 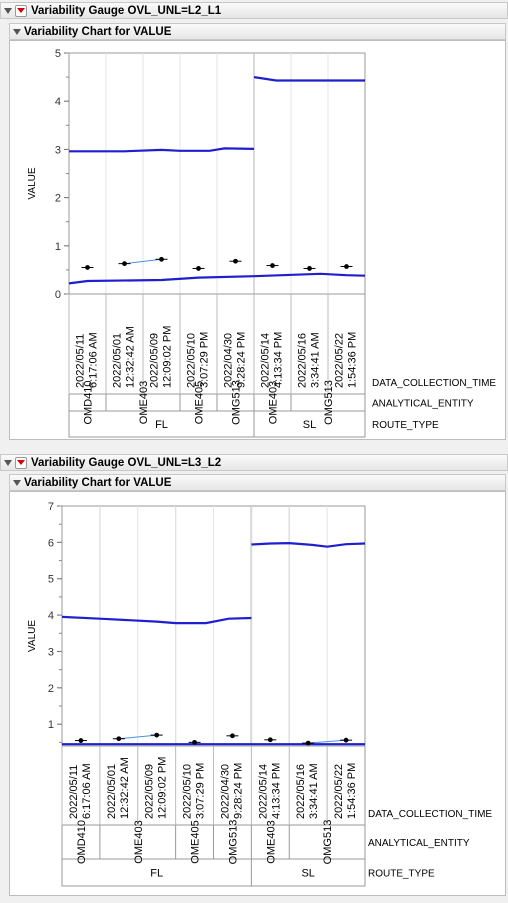 What do you see at coordinates (405, 425) in the screenshot?
I see `level-label: ROUTE_TYPE` at bounding box center [405, 425].